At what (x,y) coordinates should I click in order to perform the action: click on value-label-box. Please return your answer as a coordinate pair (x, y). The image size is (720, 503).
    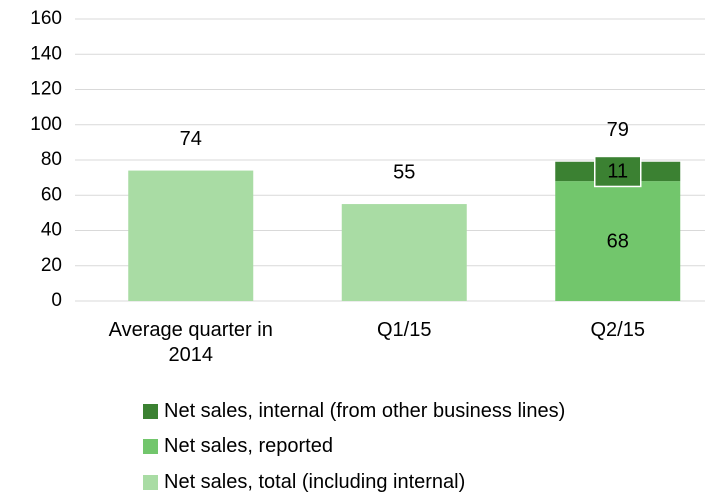
    Looking at the image, I should click on (618, 171).